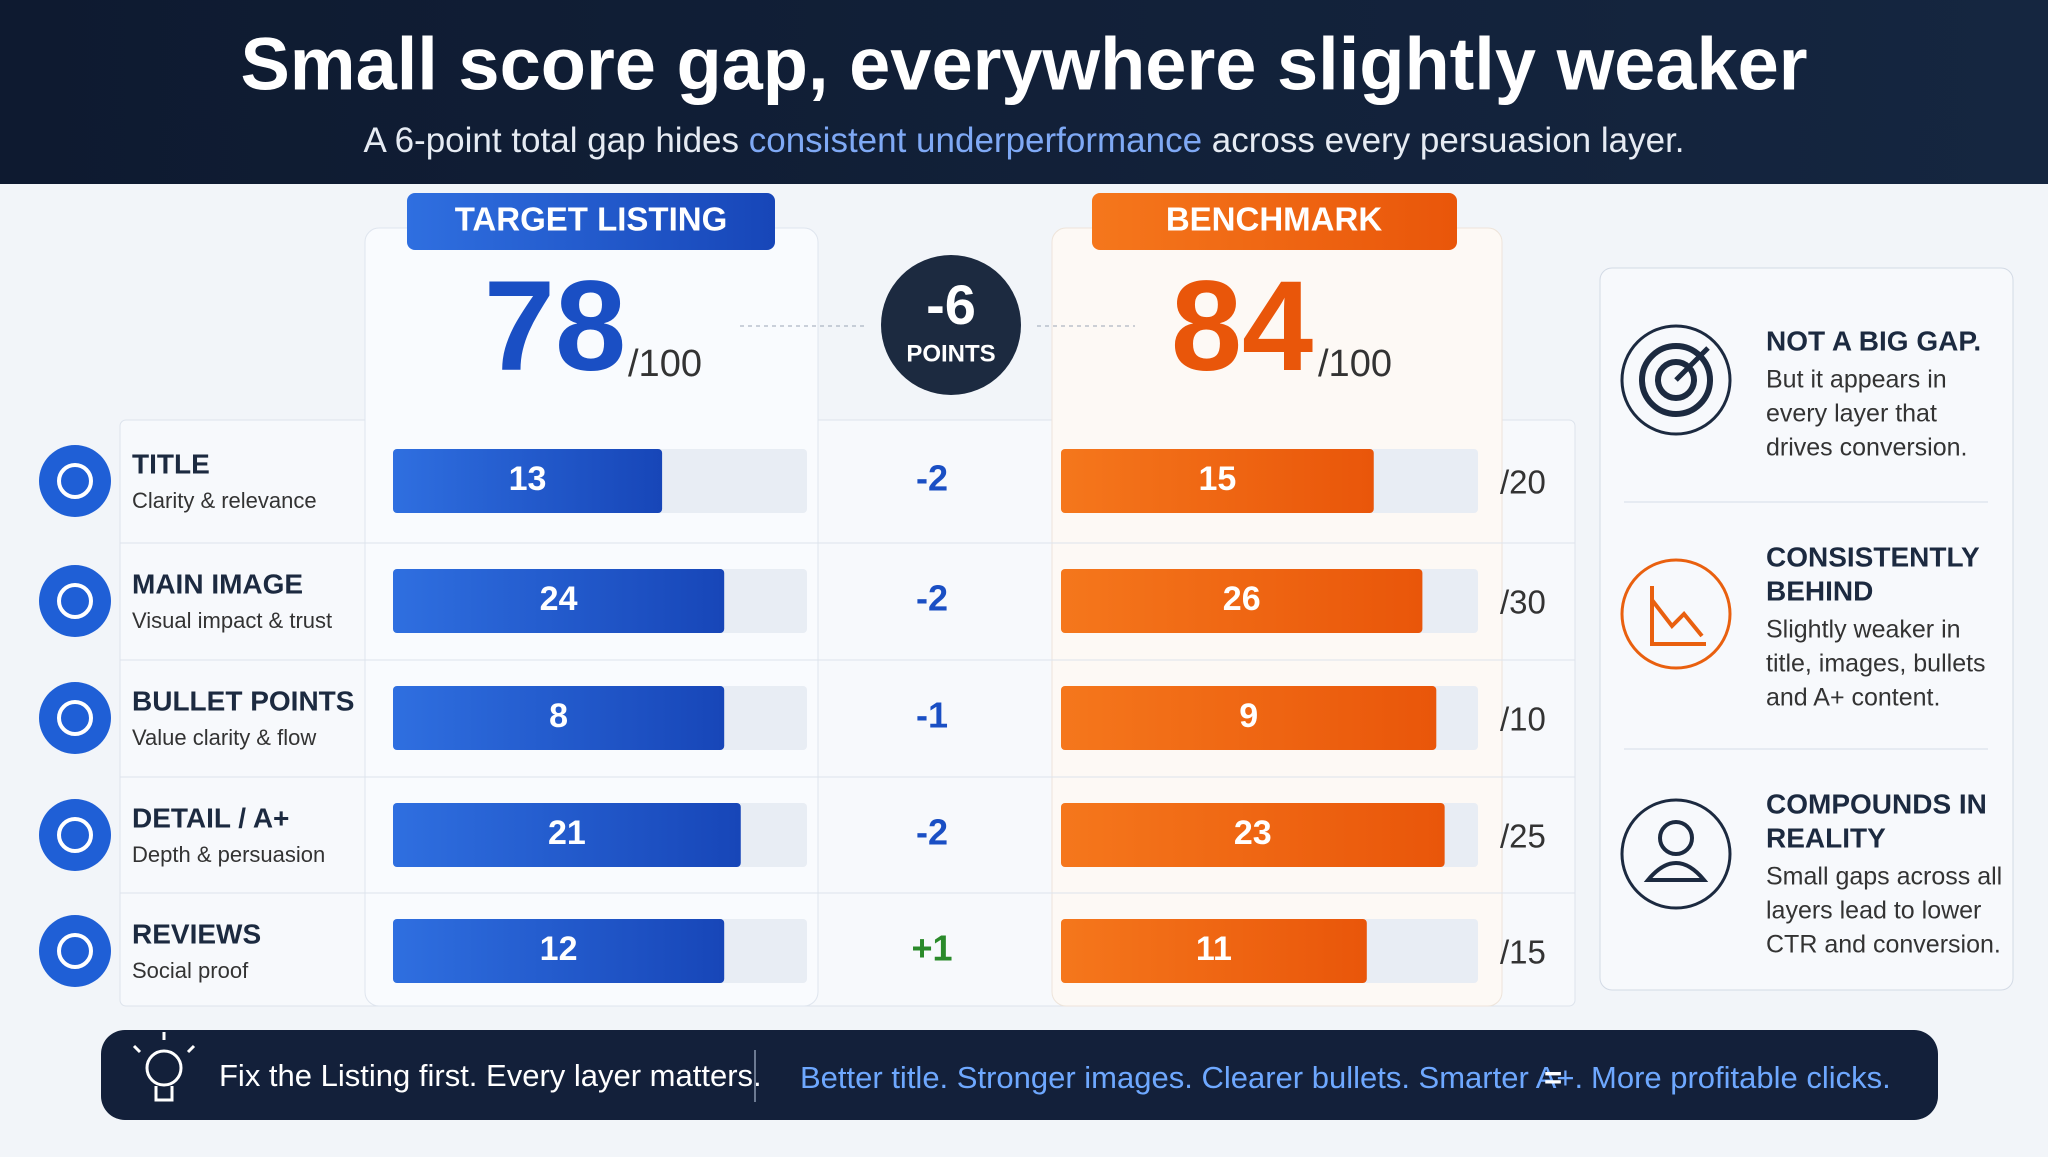 This screenshot has height=1157, width=2048. What do you see at coordinates (1856, 380) in the screenshot?
I see `note-body: But it appears in` at bounding box center [1856, 380].